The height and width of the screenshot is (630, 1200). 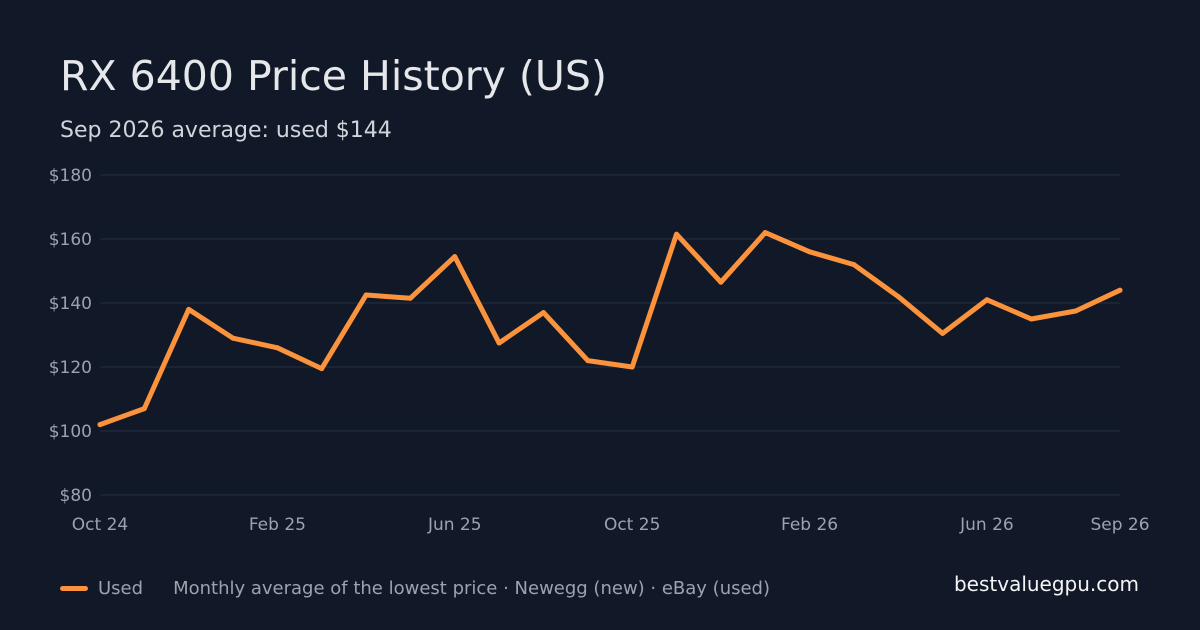 What do you see at coordinates (454, 525) in the screenshot?
I see `x-tick-label: Jun 25` at bounding box center [454, 525].